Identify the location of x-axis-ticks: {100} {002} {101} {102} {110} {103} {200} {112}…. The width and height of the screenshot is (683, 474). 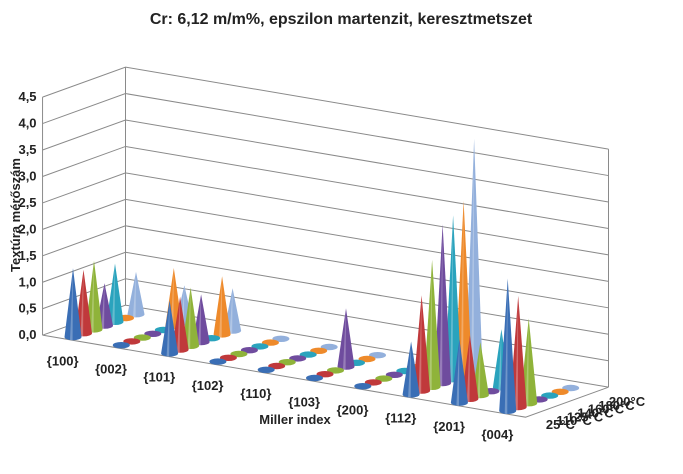
(280, 397).